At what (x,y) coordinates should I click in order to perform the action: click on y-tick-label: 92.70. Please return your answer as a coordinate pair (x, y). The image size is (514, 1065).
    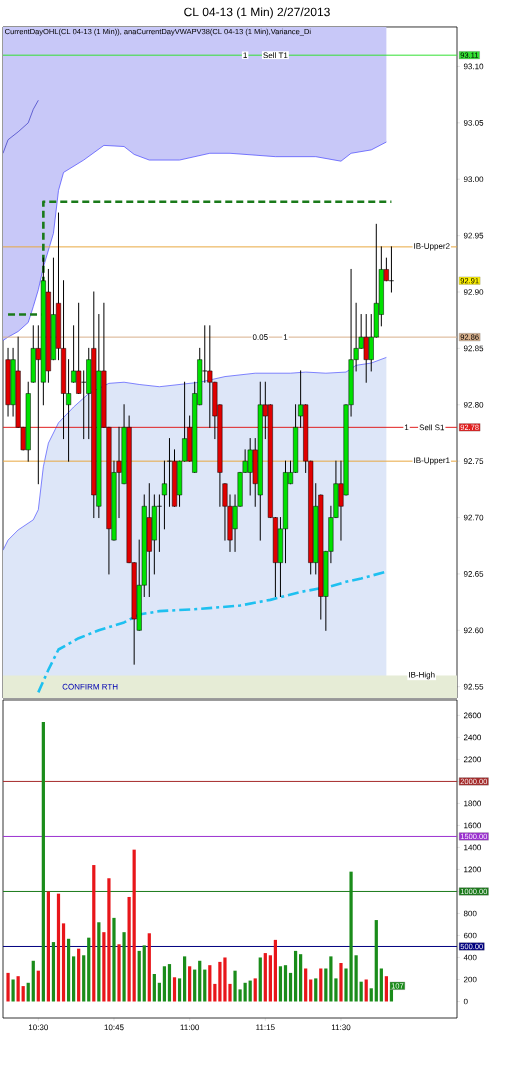
    Looking at the image, I should click on (473, 517).